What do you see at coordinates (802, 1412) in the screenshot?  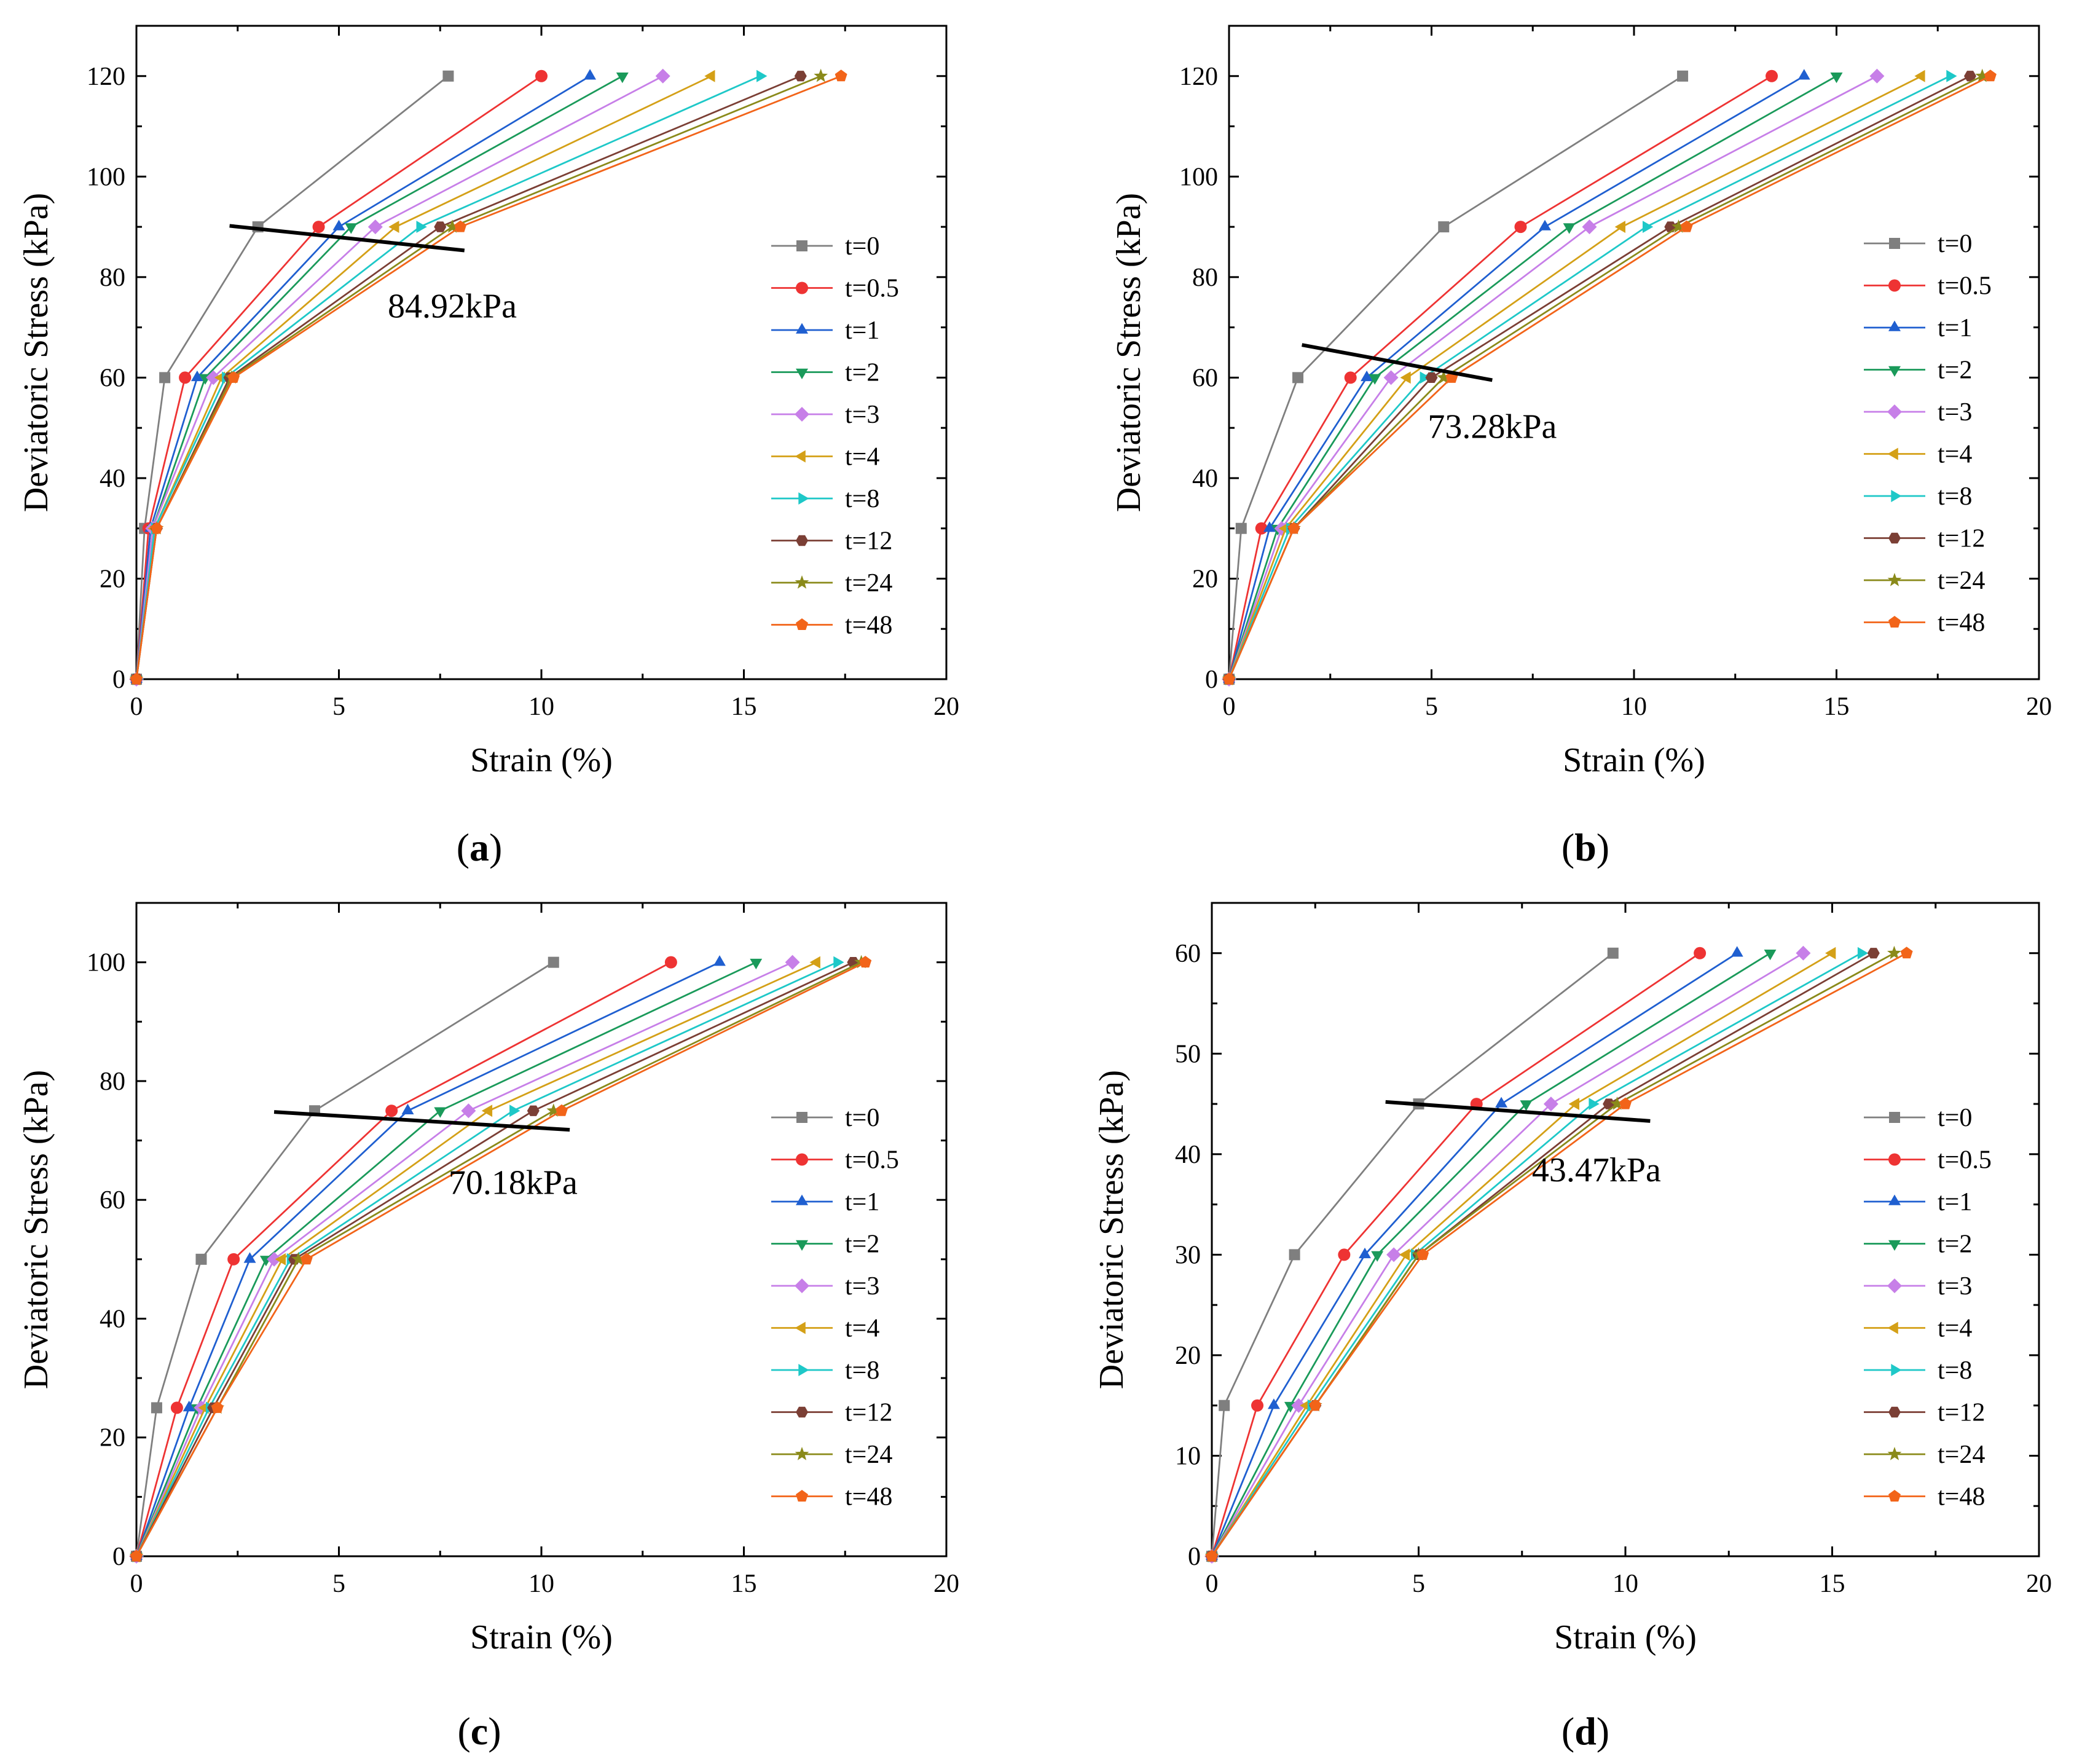 I see `legend-marker-t=12` at bounding box center [802, 1412].